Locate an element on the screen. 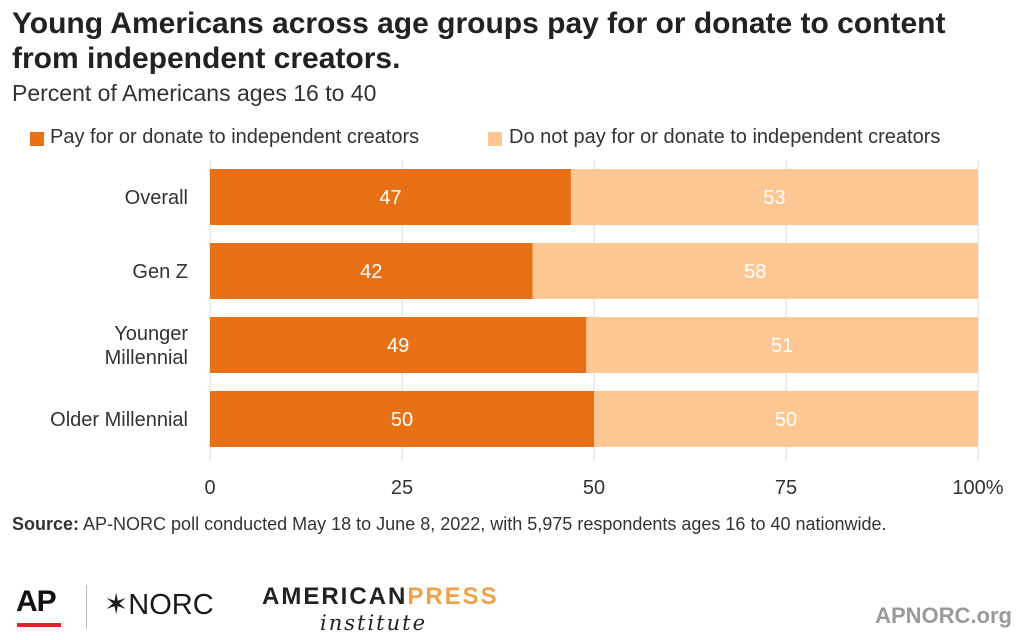  data-label: 58 is located at coordinates (755, 272).